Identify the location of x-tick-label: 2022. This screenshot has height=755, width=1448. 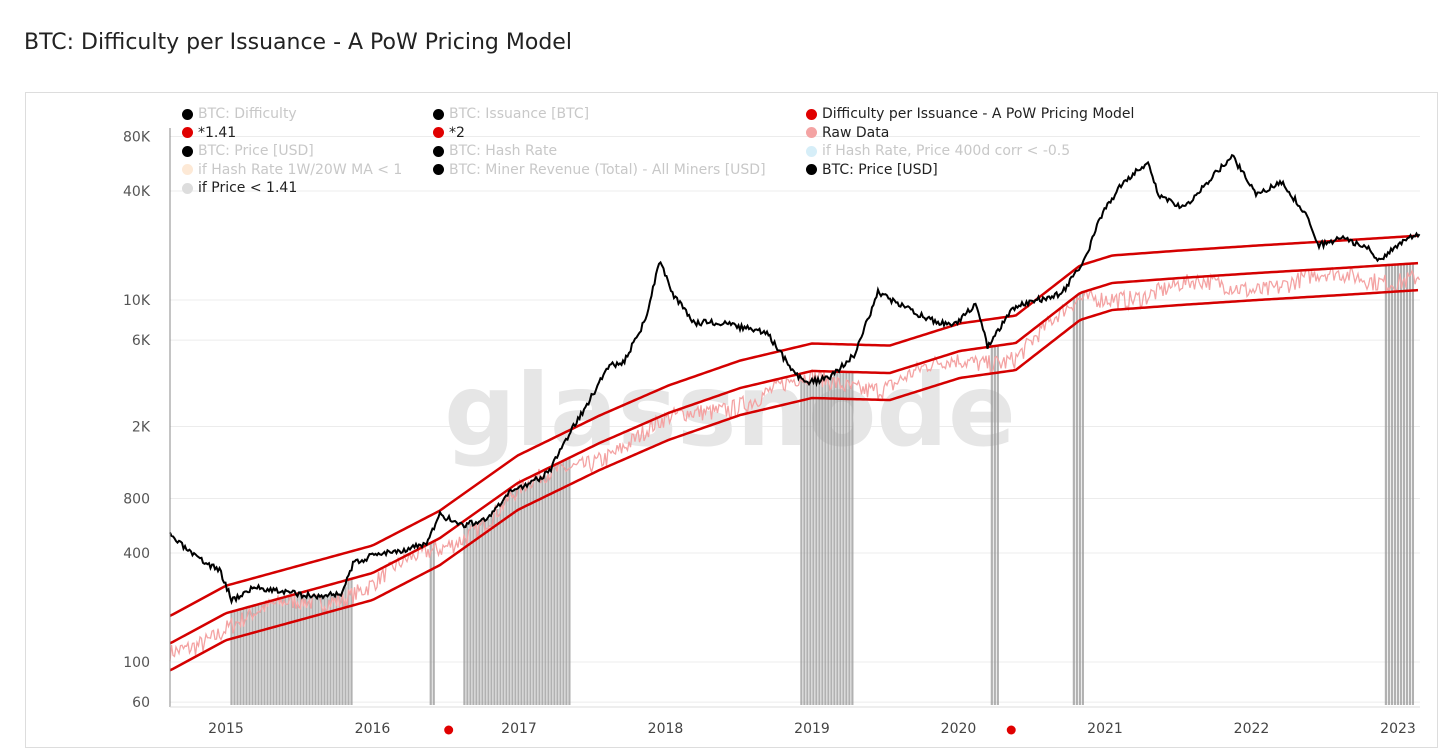
(1252, 729).